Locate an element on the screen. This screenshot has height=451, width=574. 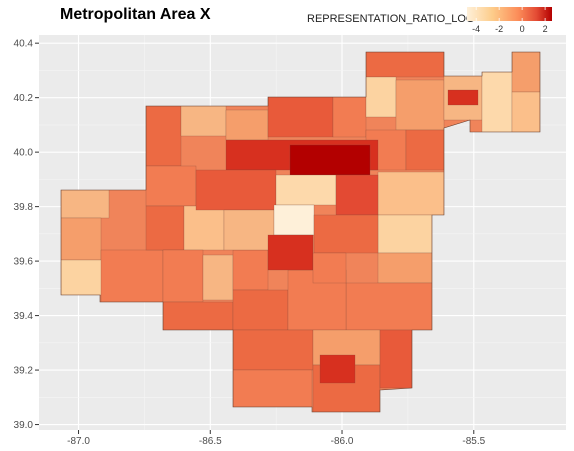
legend-tick-label: -2 is located at coordinates (499, 29).